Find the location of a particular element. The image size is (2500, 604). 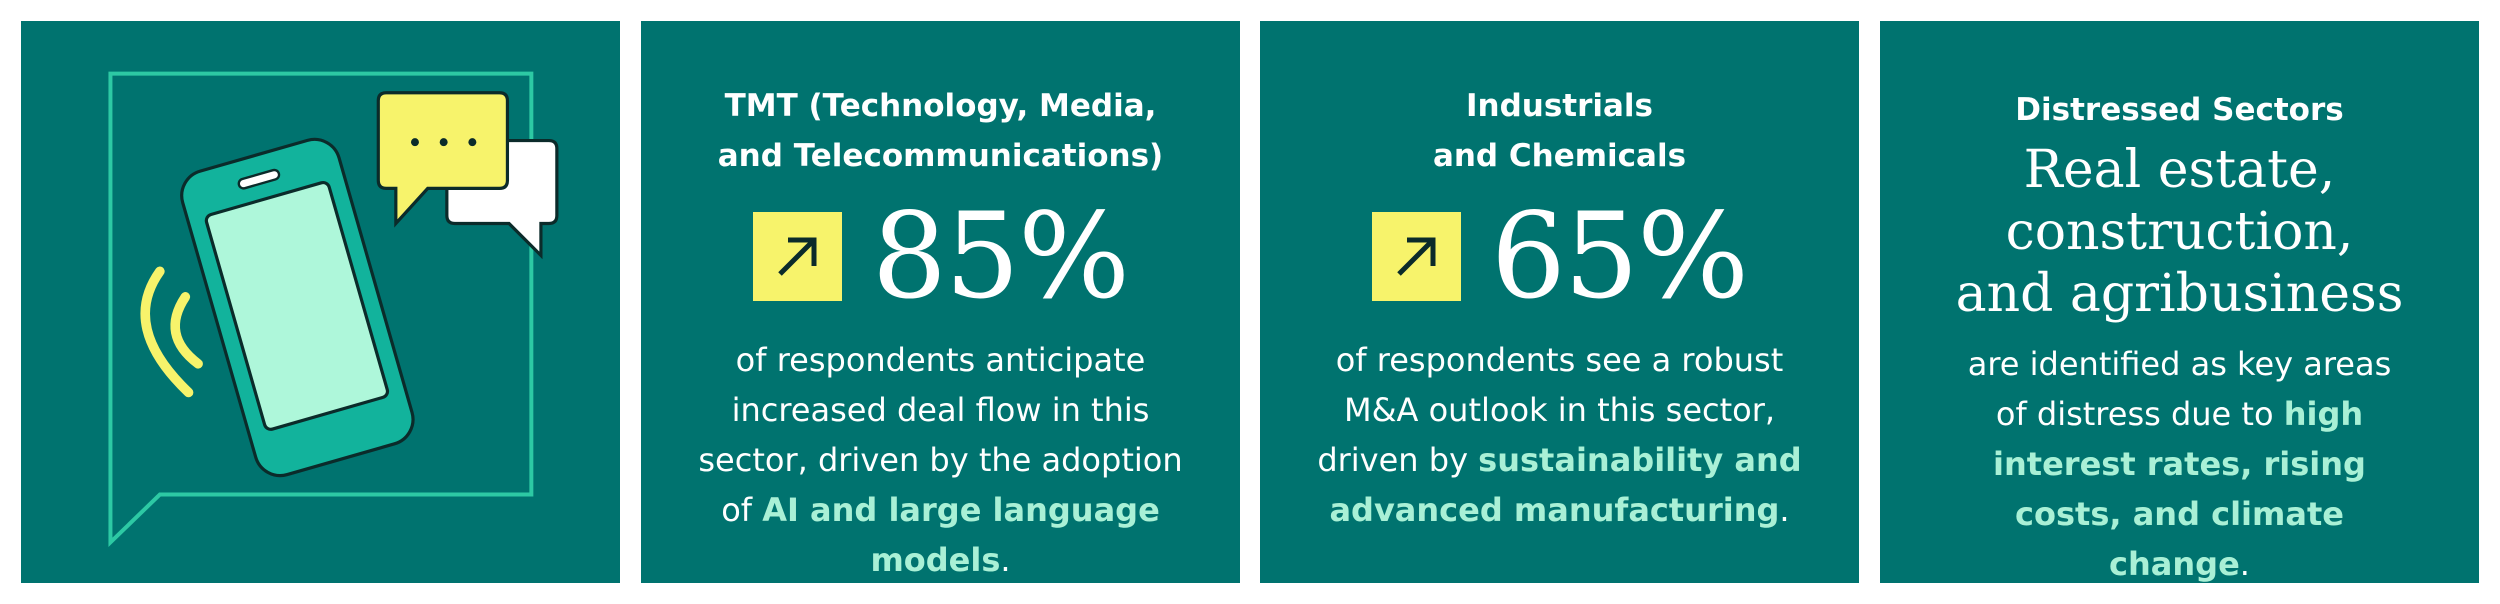

stat-value: 65% is located at coordinates (1619, 256).